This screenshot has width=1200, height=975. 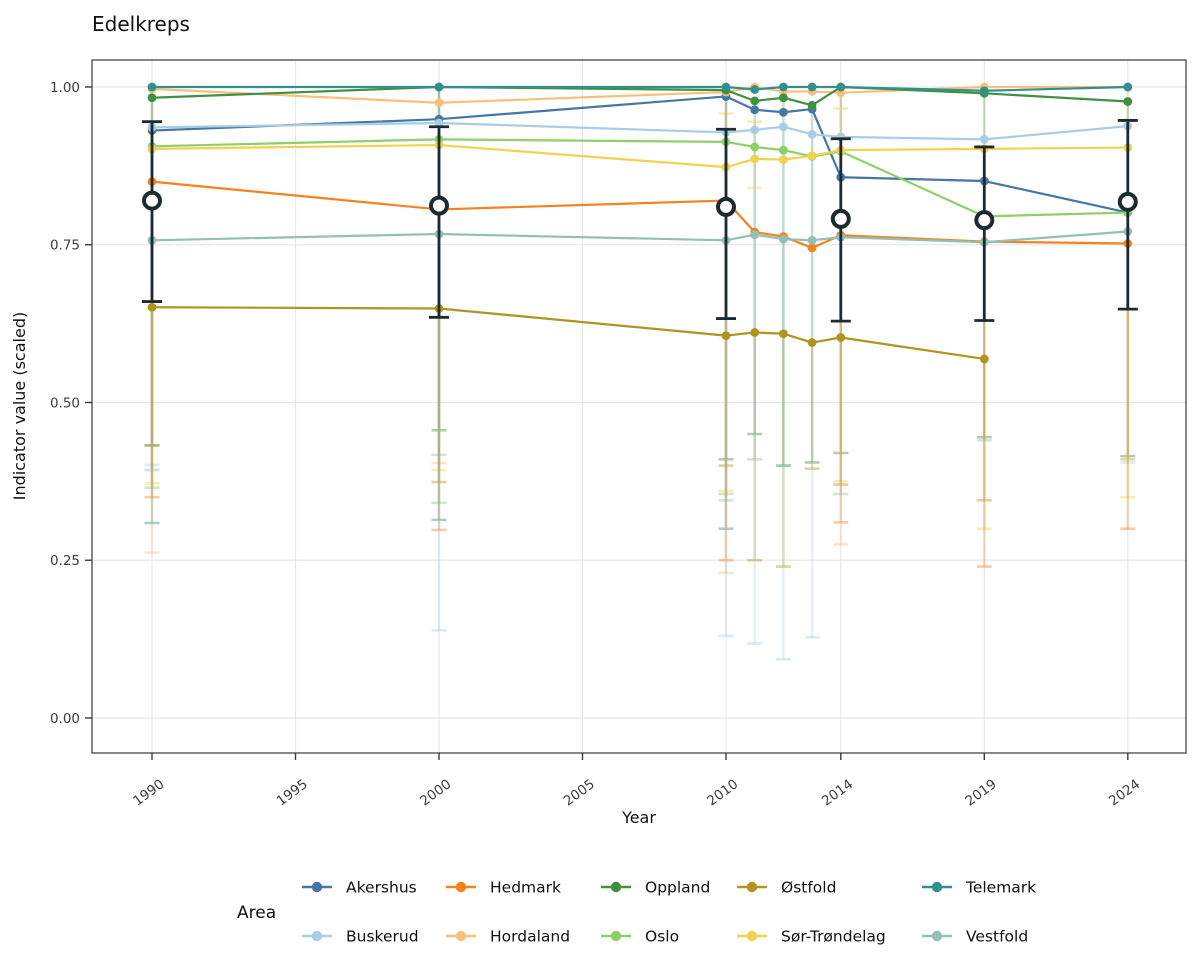 What do you see at coordinates (65, 403) in the screenshot?
I see `y-tick-label: 0.50` at bounding box center [65, 403].